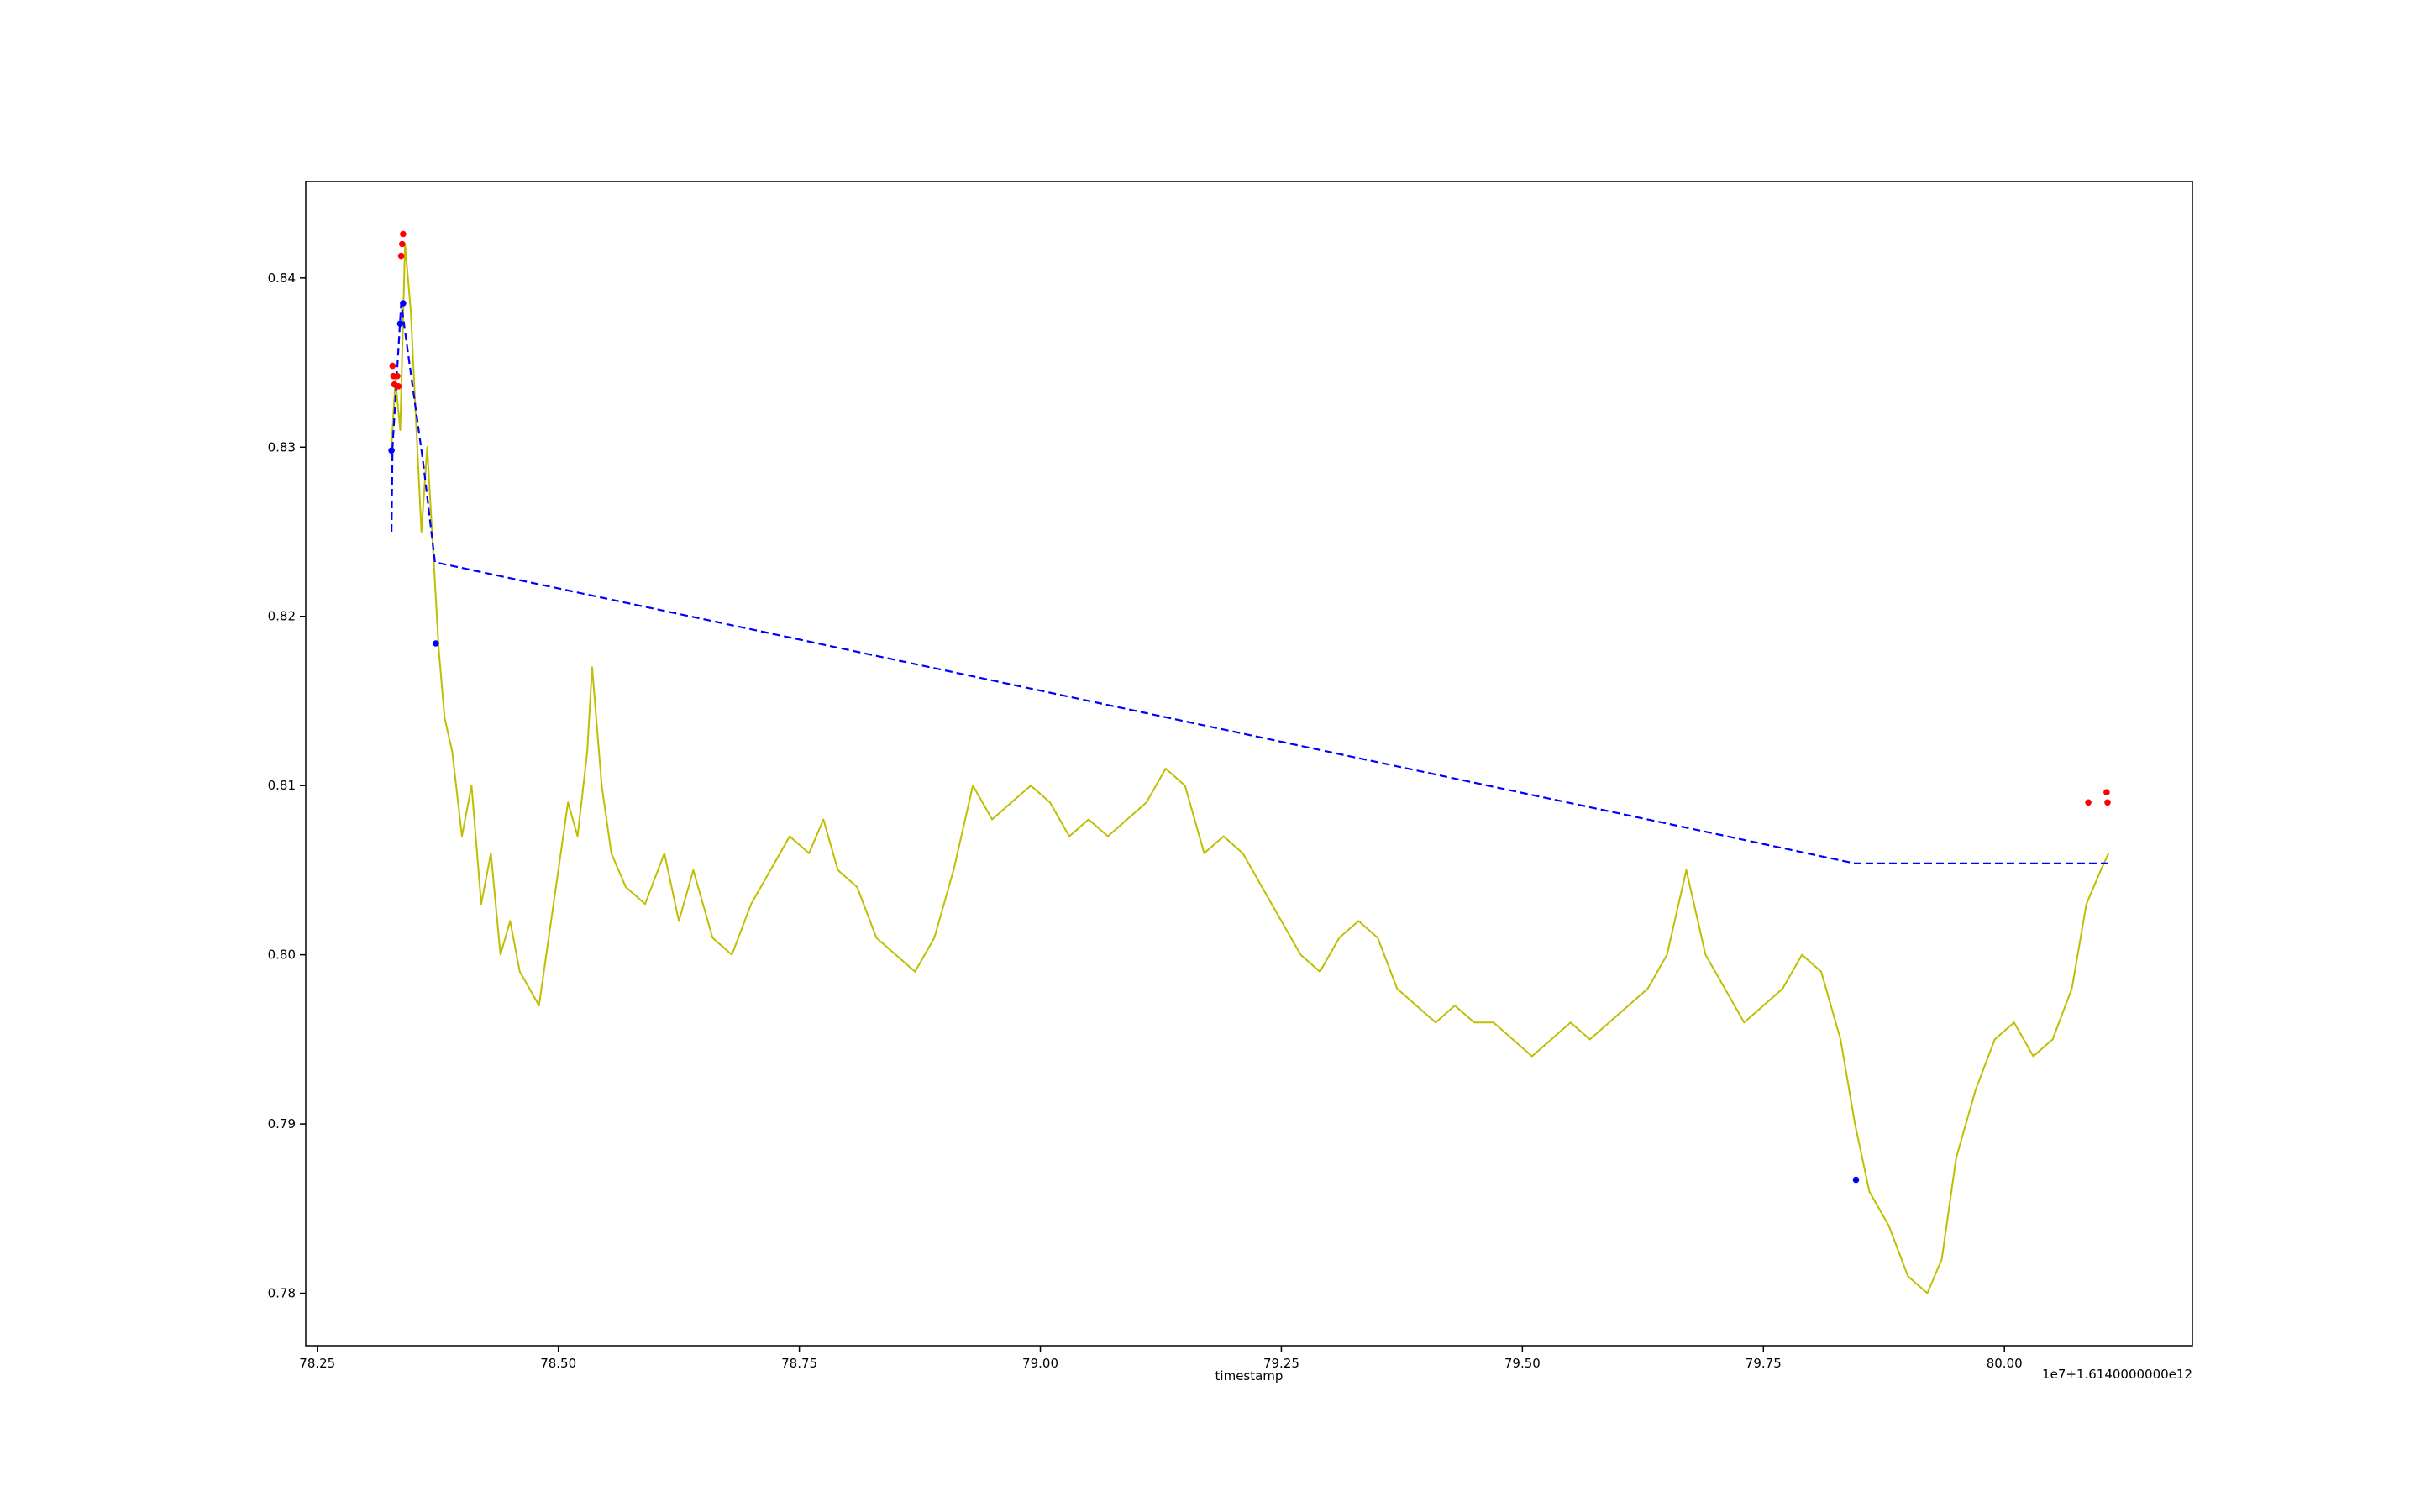 The width and height of the screenshot is (2436, 1512). I want to click on y-tick-label: 0.79, so click(282, 1123).